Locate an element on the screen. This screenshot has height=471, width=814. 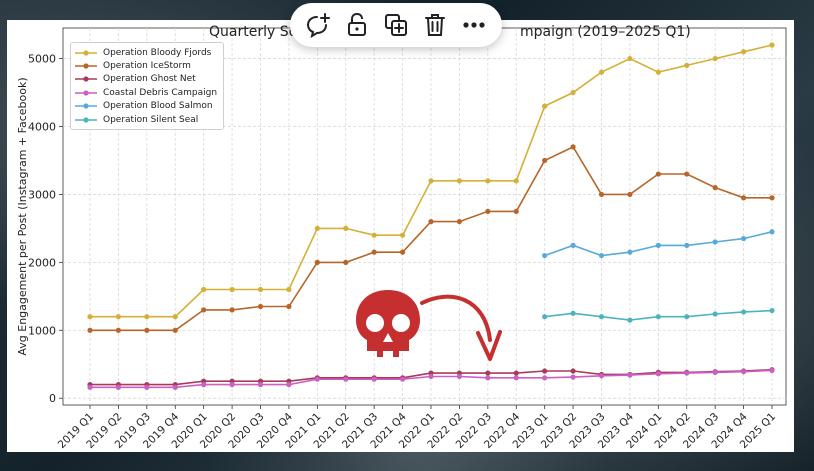
annotation-overlay is located at coordinates (429, 325).